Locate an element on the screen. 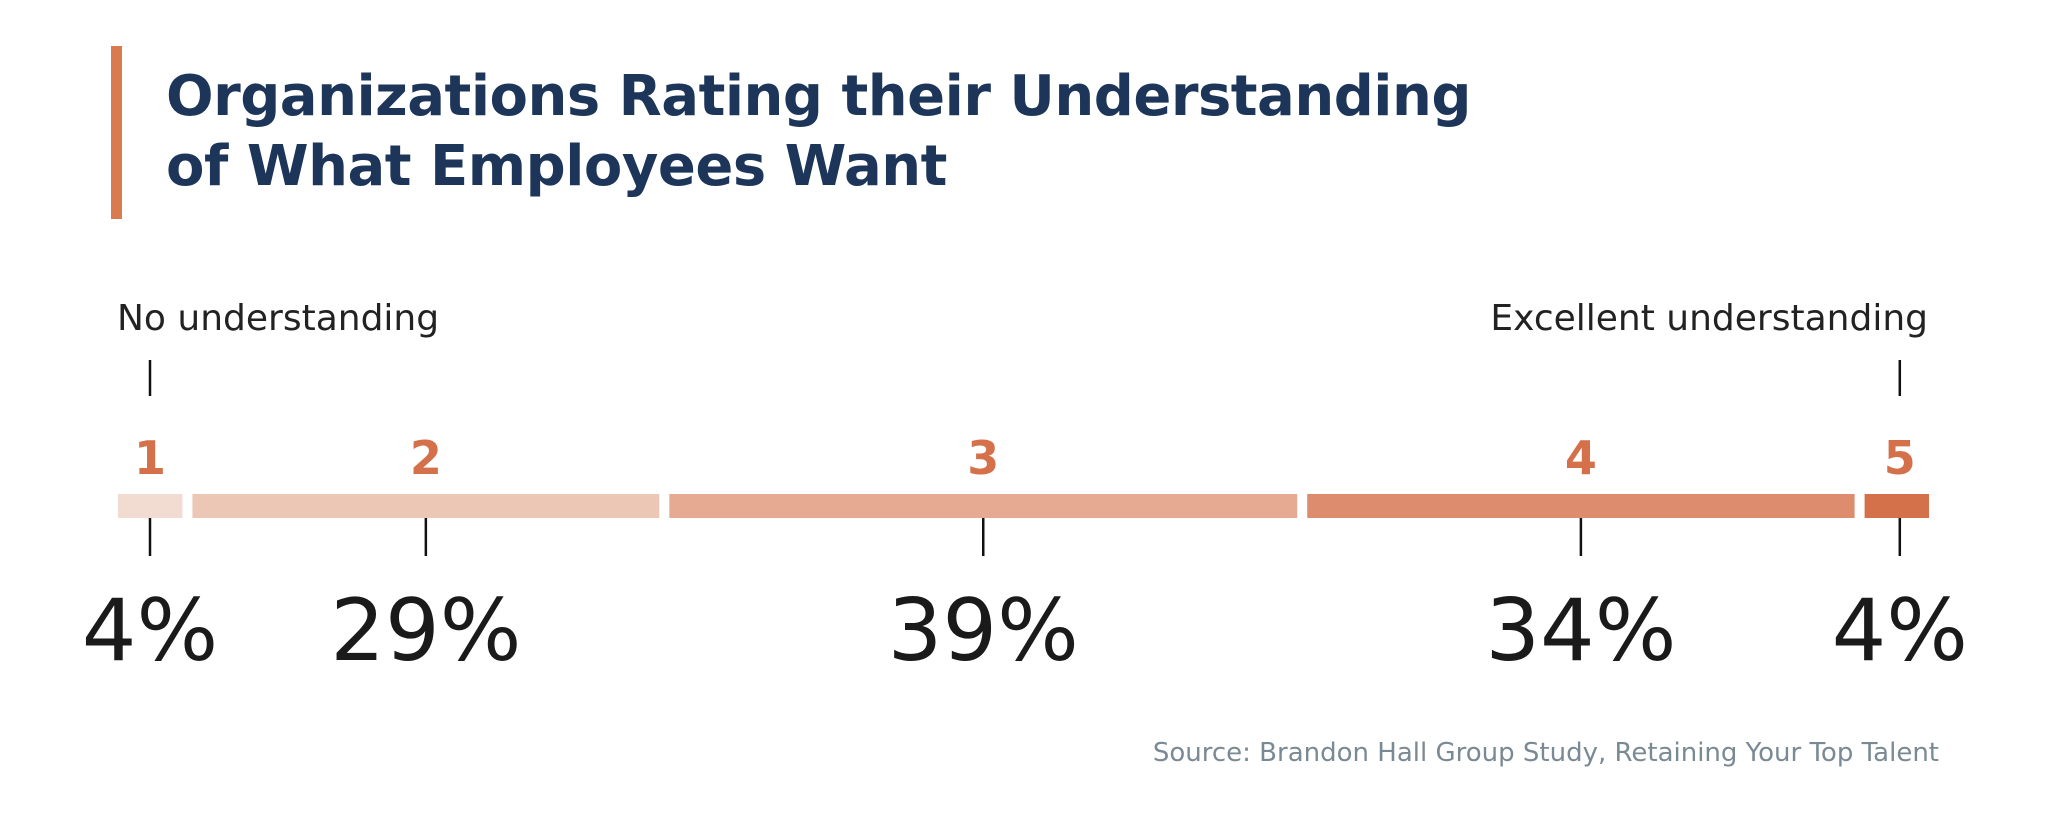 Image resolution: width=2048 pixels, height=819 pixels. value-label-5: 4% is located at coordinates (1900, 631).